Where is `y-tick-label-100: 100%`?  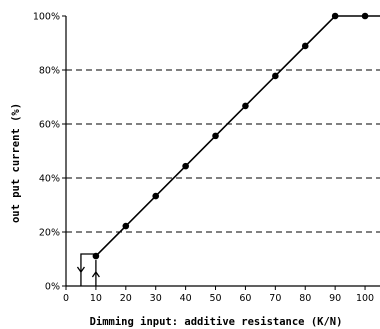 y-tick-label-100: 100% is located at coordinates (46, 17).